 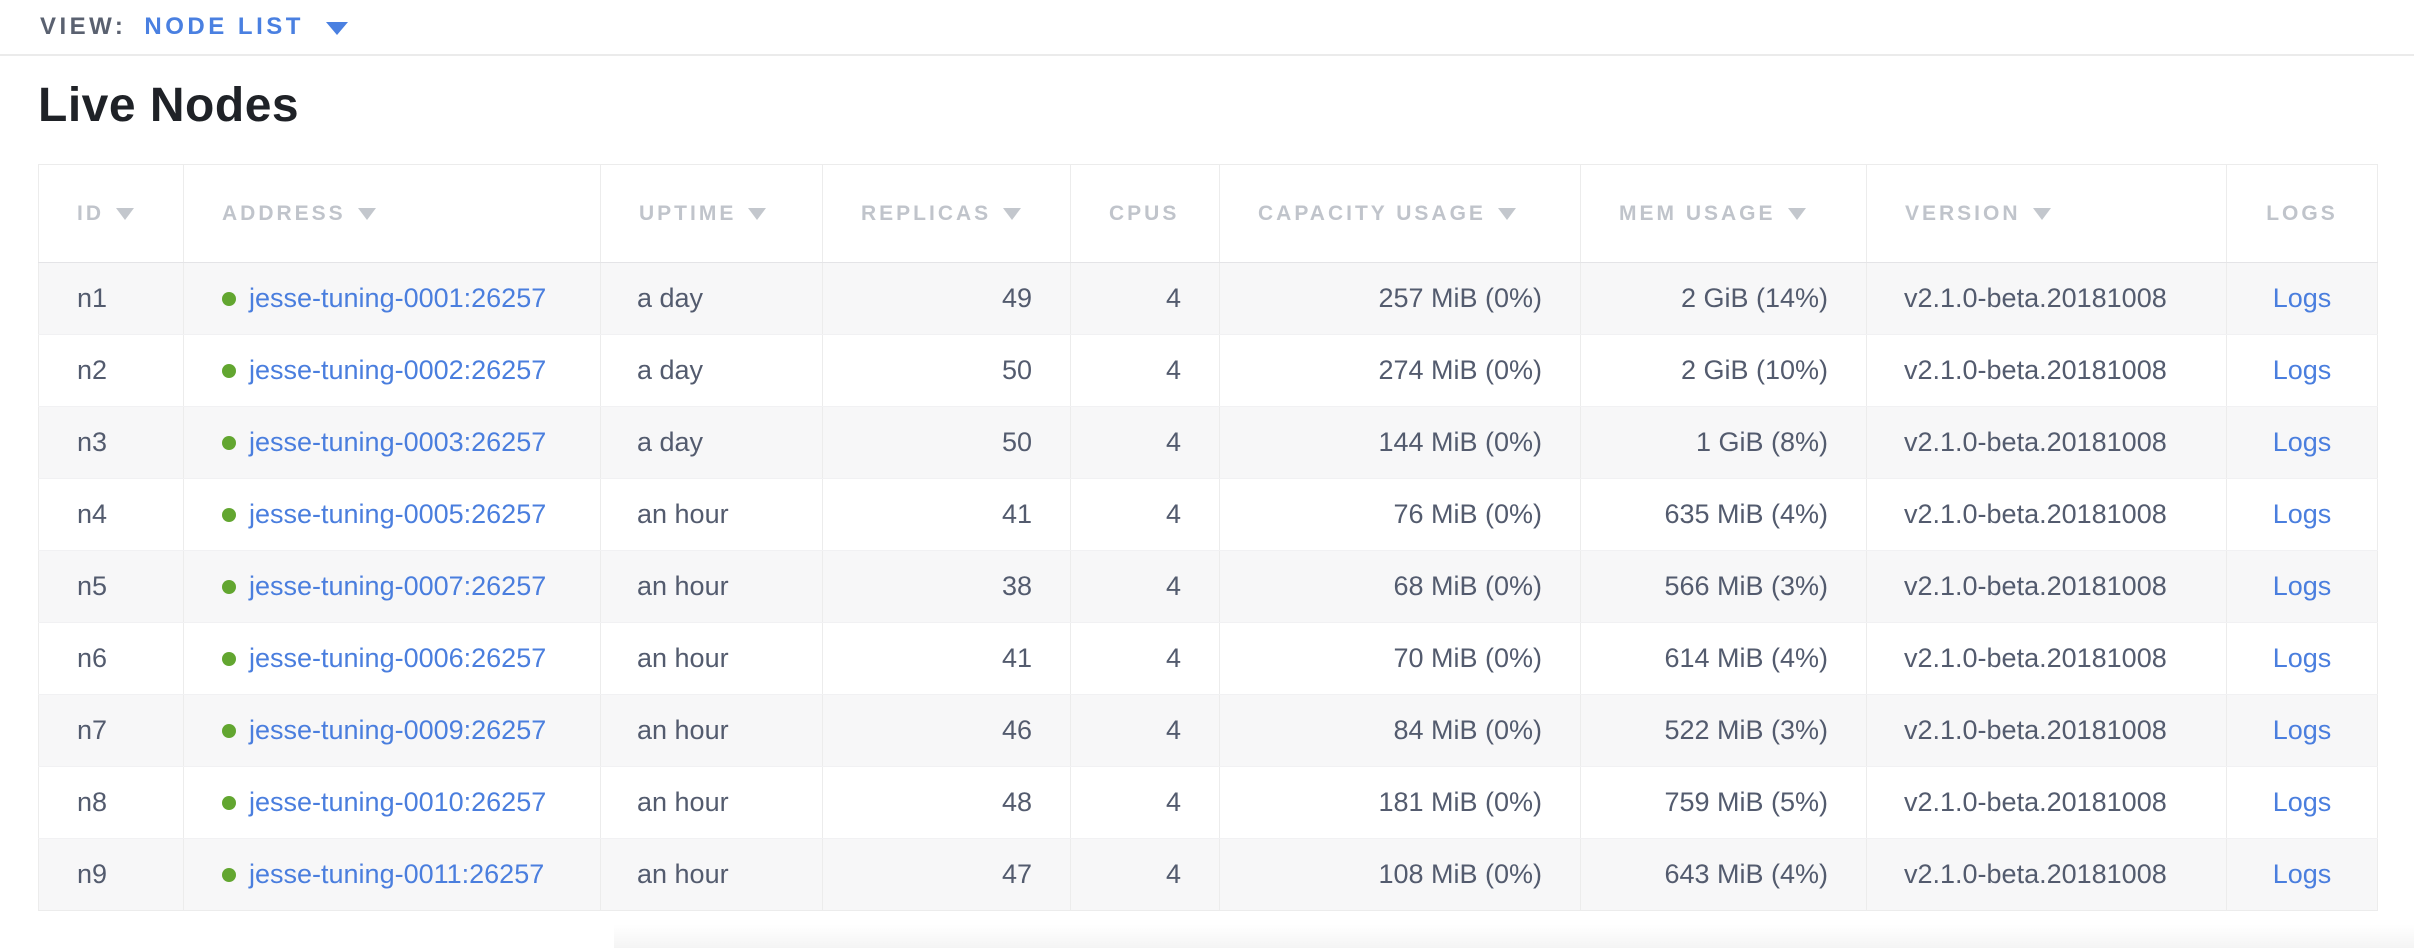 I want to click on node-address-cell: jesse-tuning-0005:26257, so click(x=392, y=514).